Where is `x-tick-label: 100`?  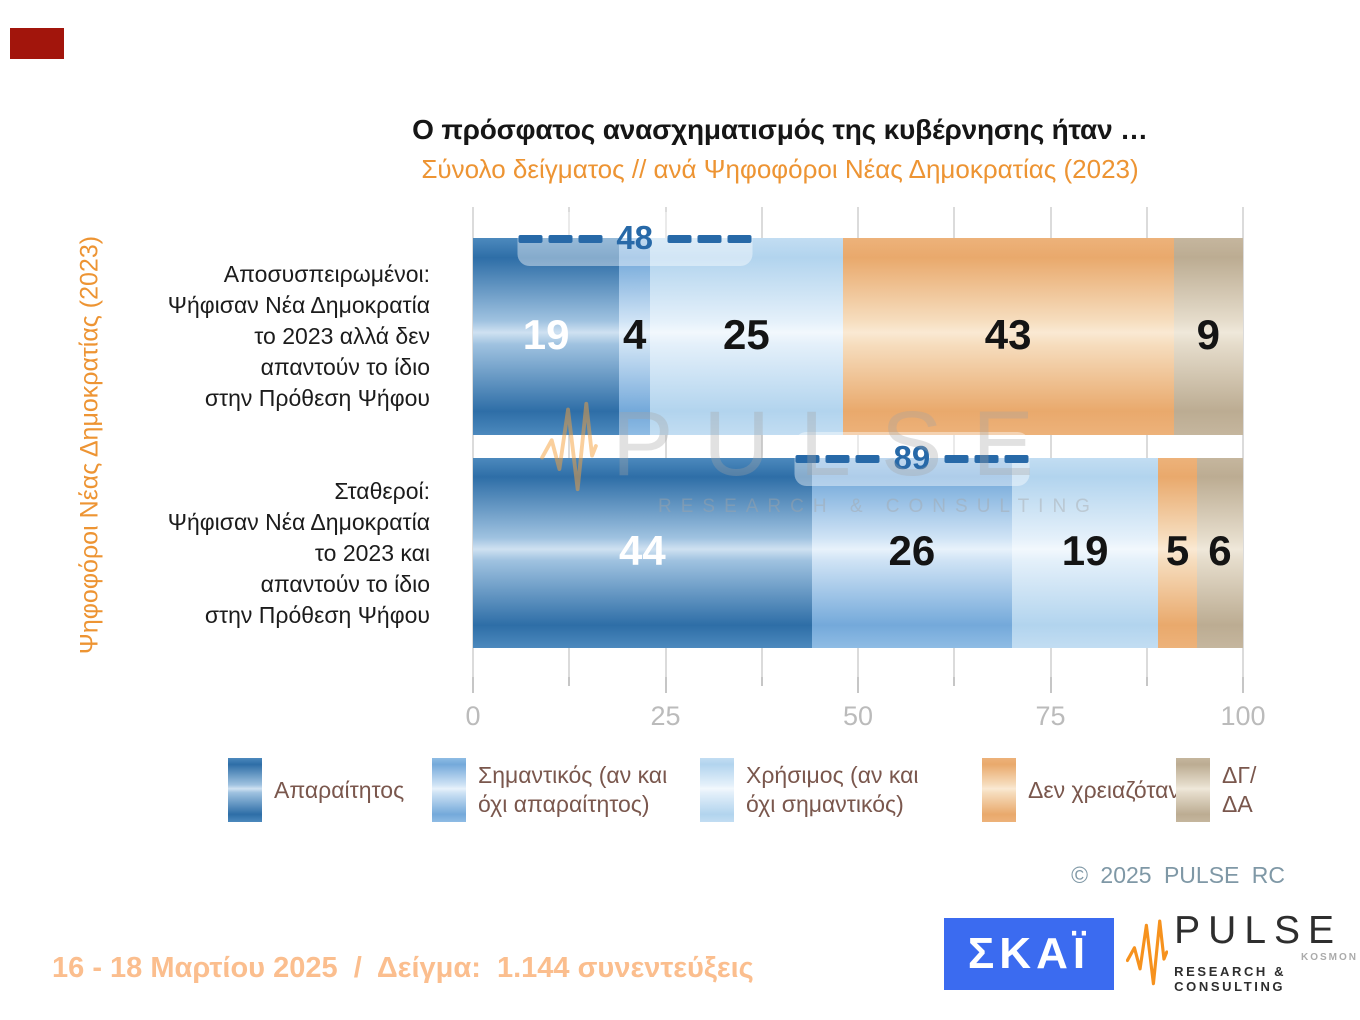
x-tick-label: 100 is located at coordinates (1243, 716).